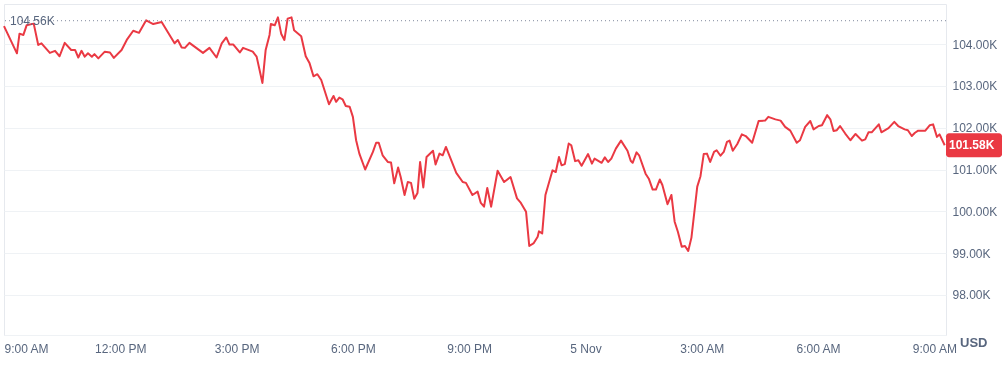 Image resolution: width=1007 pixels, height=370 pixels. Describe the element at coordinates (975, 170) in the screenshot. I see `y-tick-label: 101.00K` at that location.